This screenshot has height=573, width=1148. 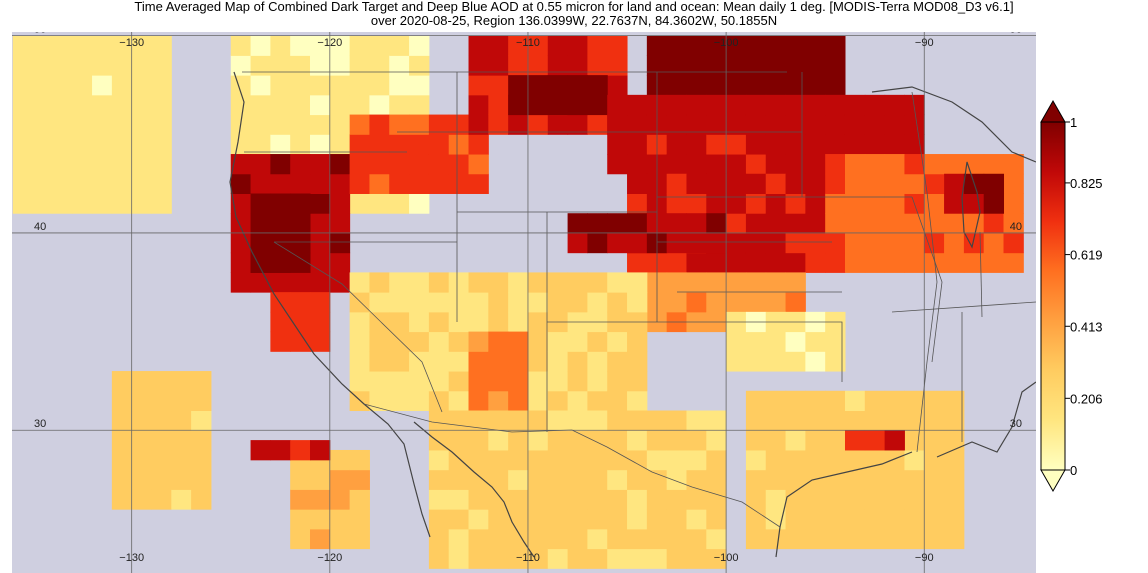 I want to click on lon-tick-label: −90, so click(x=924, y=558).